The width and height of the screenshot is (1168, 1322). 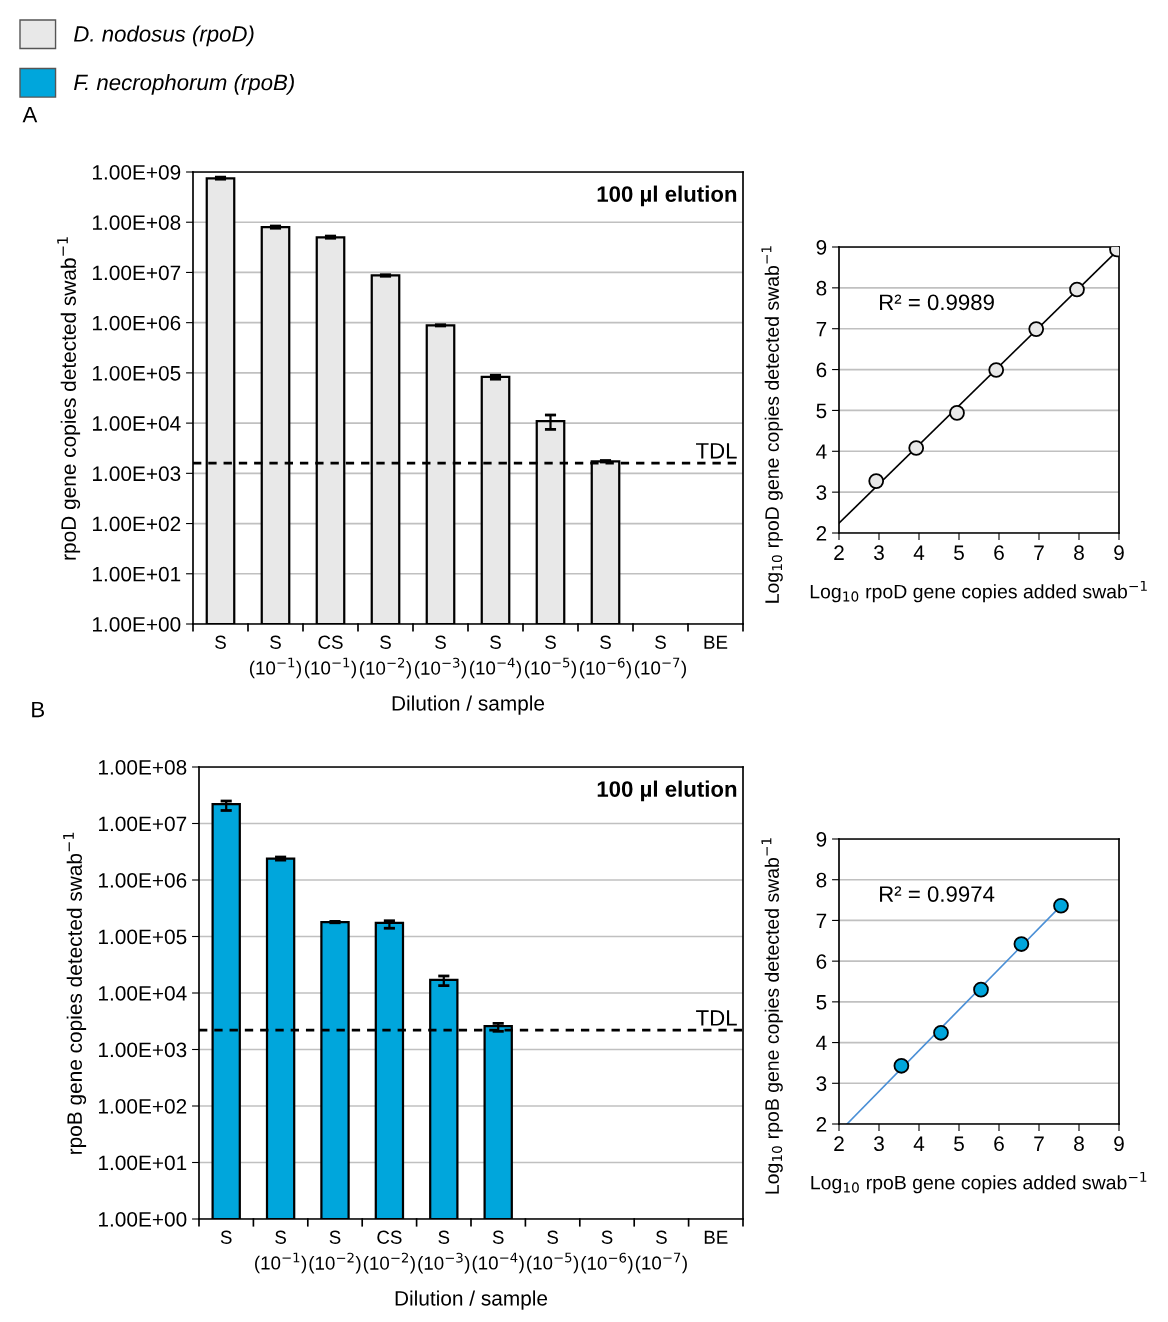 I want to click on y-tick-label: 1.00E+09, so click(x=137, y=172).